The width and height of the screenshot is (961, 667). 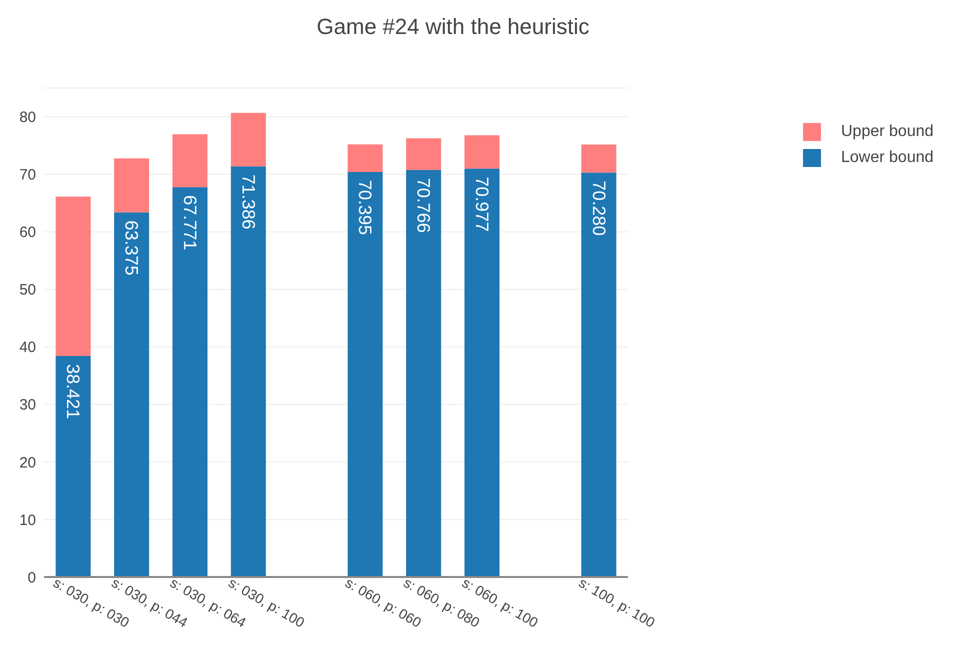 I want to click on data-label: 70.395, so click(x=365, y=208).